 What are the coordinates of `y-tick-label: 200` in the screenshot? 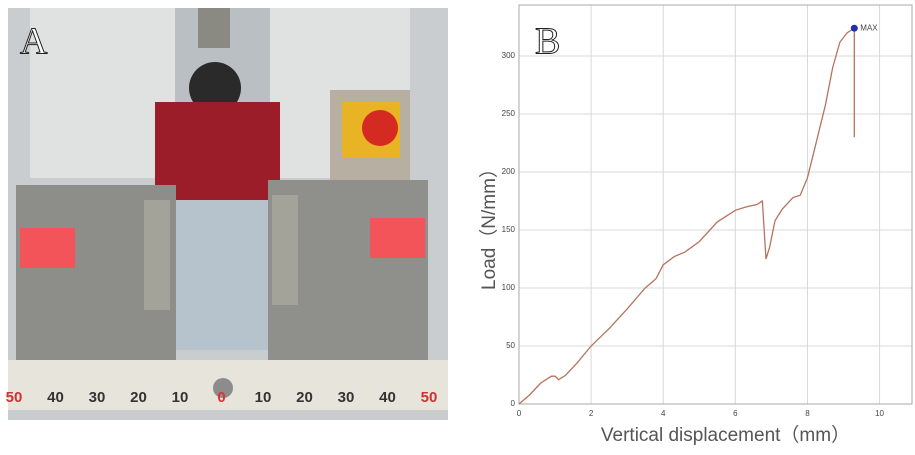 It's located at (509, 171).